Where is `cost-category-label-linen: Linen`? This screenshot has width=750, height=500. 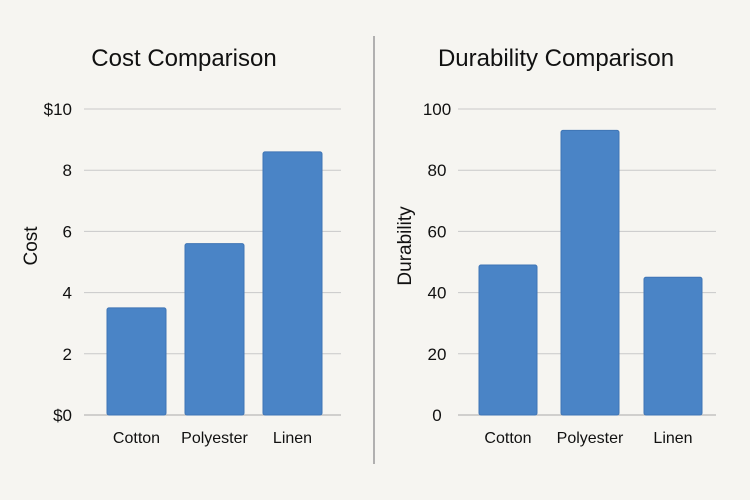
cost-category-label-linen: Linen is located at coordinates (292, 438).